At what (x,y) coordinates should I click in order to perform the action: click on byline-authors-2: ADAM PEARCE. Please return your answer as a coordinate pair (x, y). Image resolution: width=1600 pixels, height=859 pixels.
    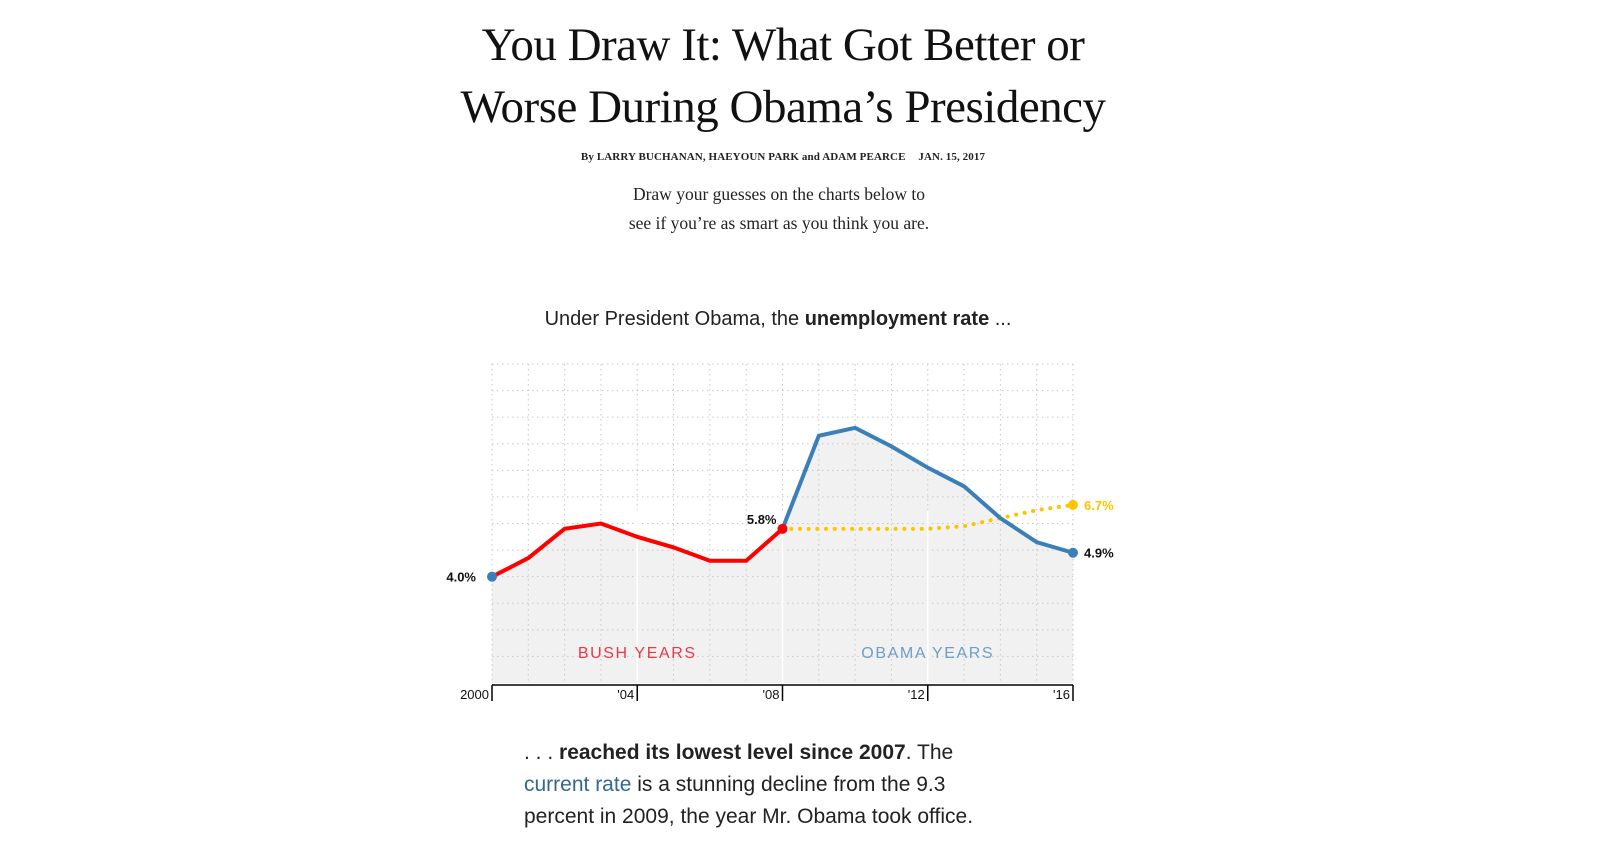
    Looking at the image, I should click on (864, 157).